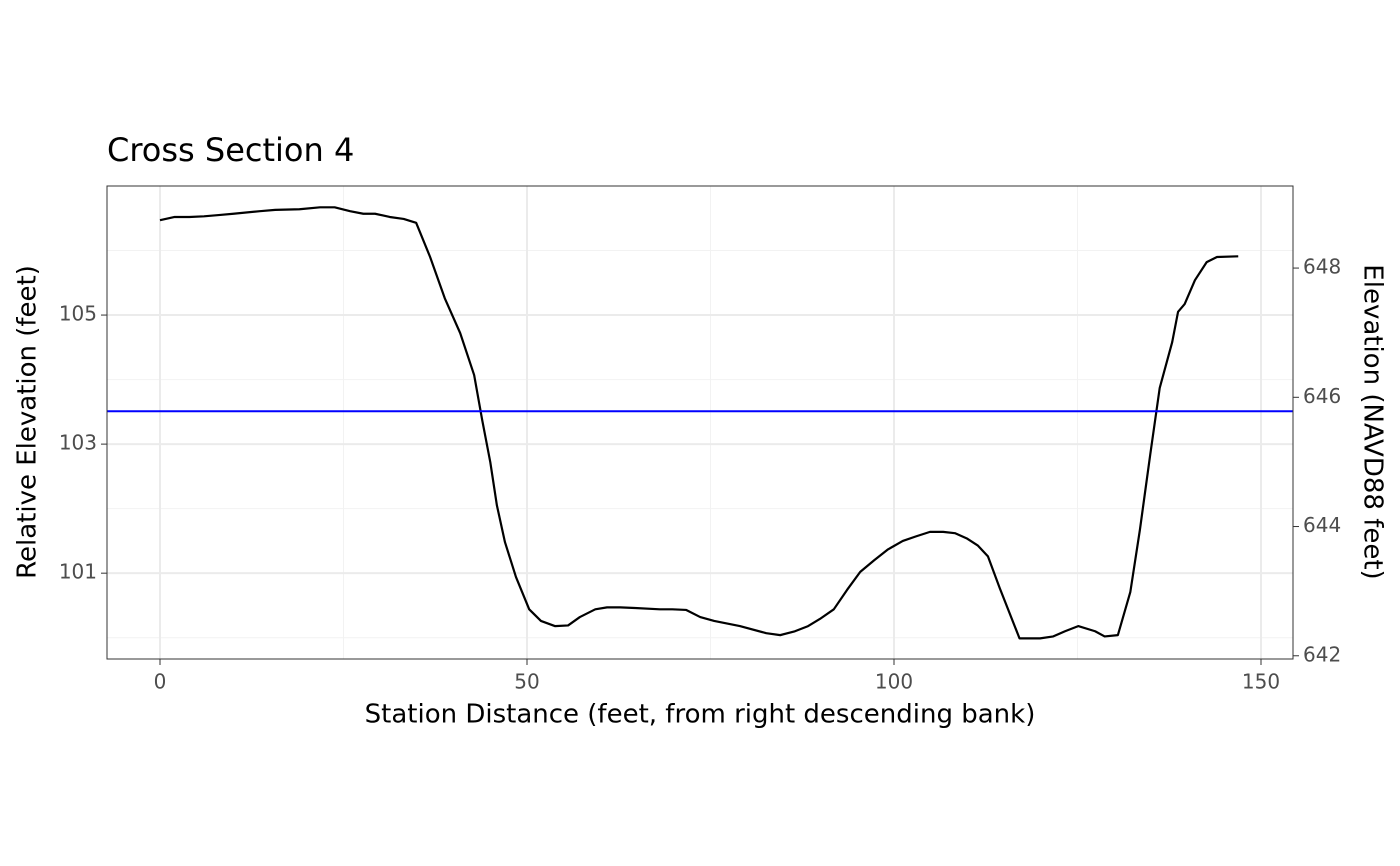 Image resolution: width=1400 pixels, height=866 pixels. What do you see at coordinates (1322, 267) in the screenshot?
I see `y2-tick-label: 648` at bounding box center [1322, 267].